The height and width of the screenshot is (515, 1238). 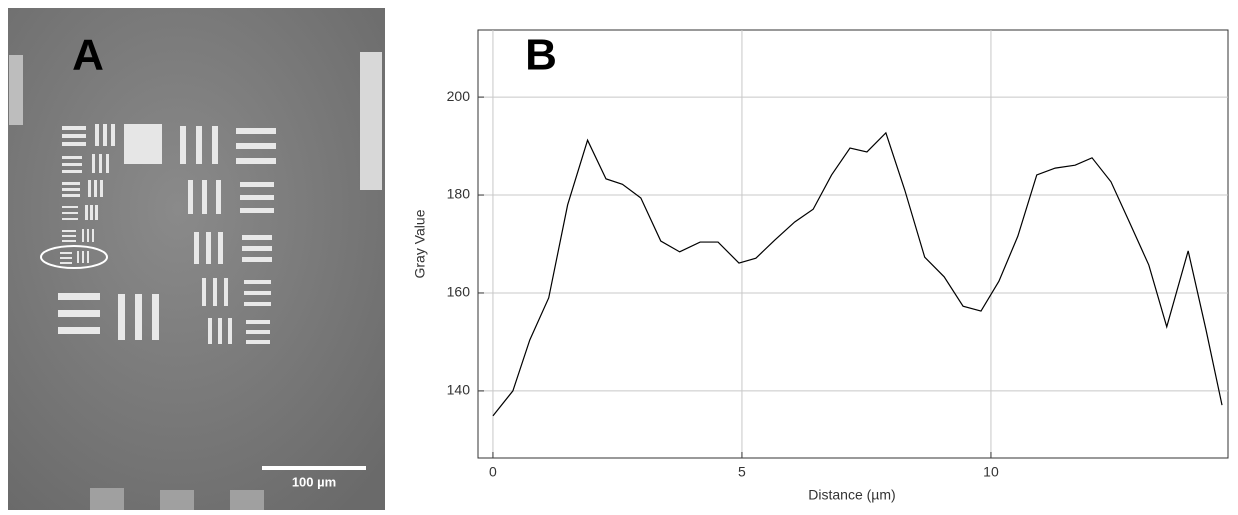 What do you see at coordinates (143, 144) in the screenshot?
I see `square-target` at bounding box center [143, 144].